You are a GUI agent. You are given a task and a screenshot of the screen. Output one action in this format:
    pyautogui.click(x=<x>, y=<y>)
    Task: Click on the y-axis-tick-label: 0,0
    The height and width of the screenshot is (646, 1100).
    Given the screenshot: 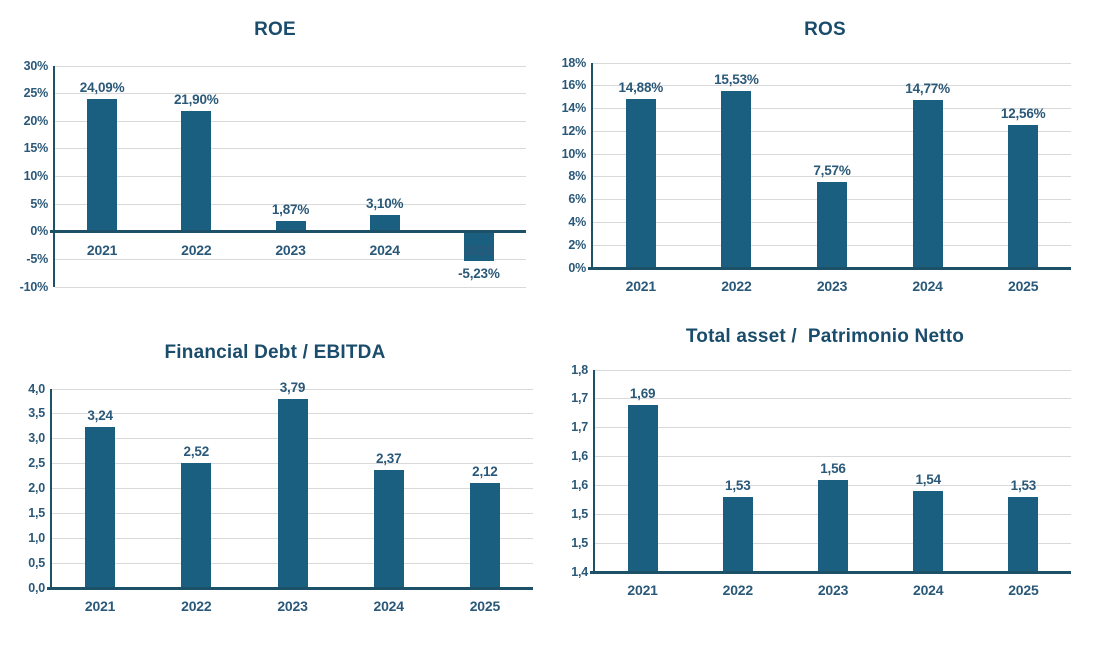 What is the action you would take?
    pyautogui.click(x=36, y=587)
    